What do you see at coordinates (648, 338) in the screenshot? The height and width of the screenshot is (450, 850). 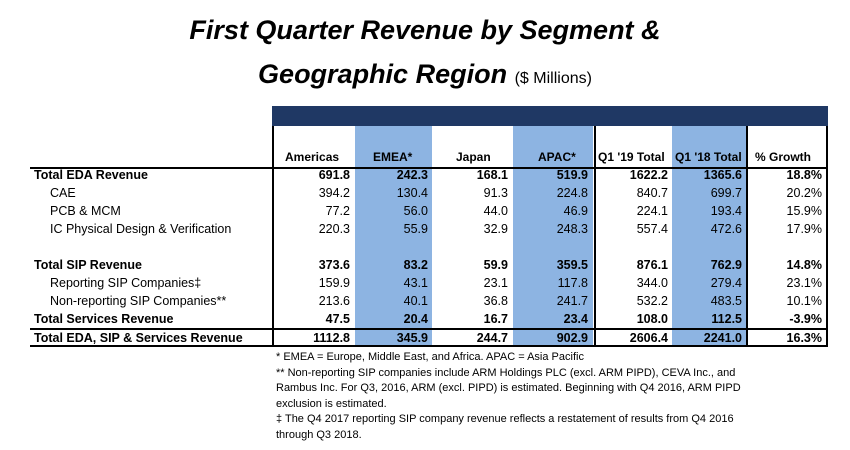 I see `cell-q1-19-total: 2606.4` at bounding box center [648, 338].